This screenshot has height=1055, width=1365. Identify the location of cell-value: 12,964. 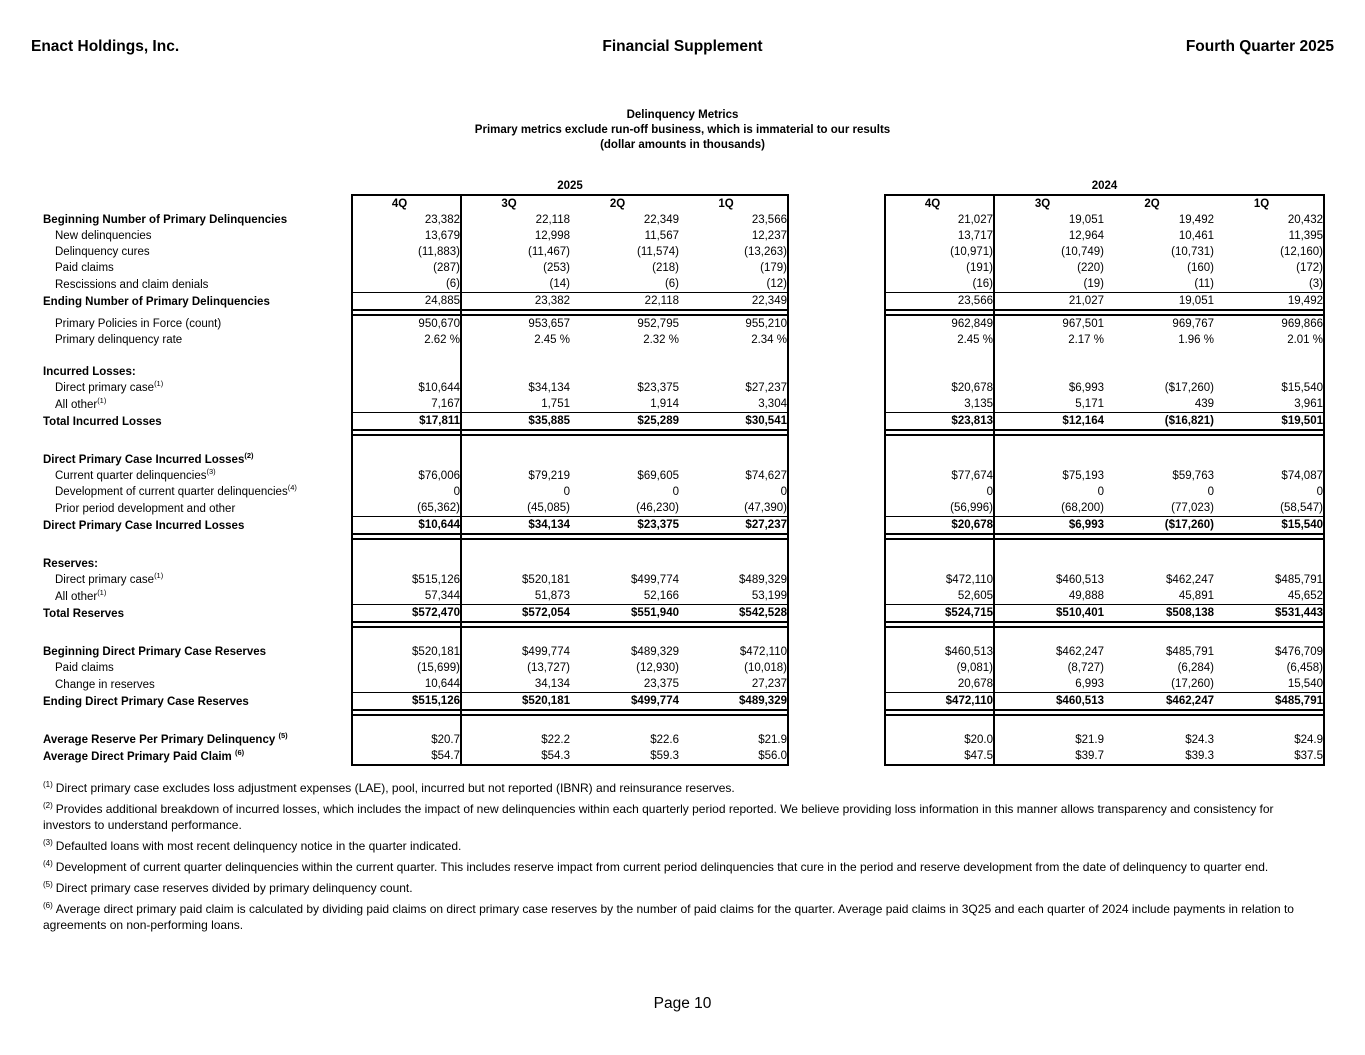
(1086, 236).